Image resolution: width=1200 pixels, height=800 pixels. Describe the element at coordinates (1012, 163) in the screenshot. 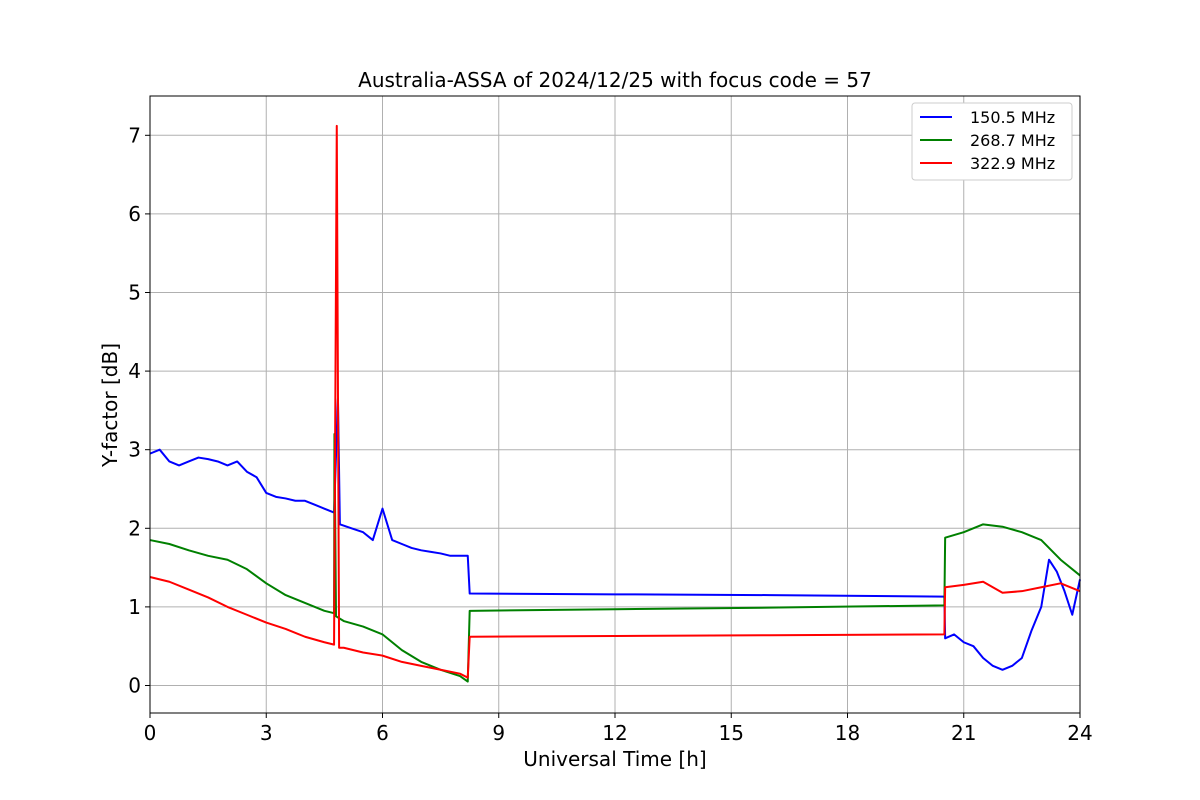

I see `legend-label-322-9: 322.9 MHz` at that location.